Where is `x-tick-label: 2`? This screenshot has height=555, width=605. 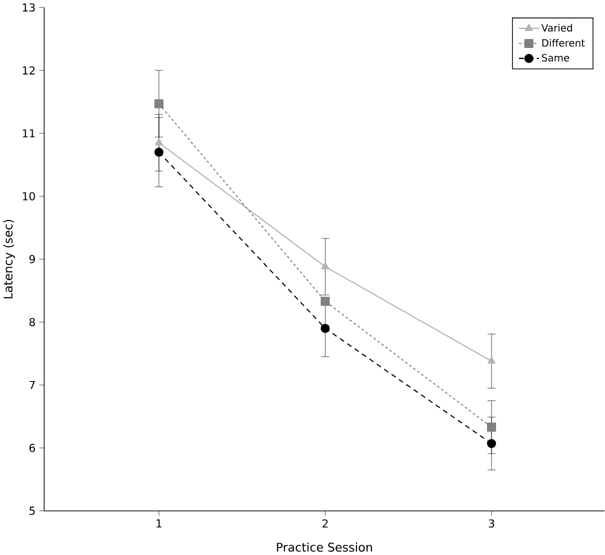 x-tick-label: 2 is located at coordinates (325, 523).